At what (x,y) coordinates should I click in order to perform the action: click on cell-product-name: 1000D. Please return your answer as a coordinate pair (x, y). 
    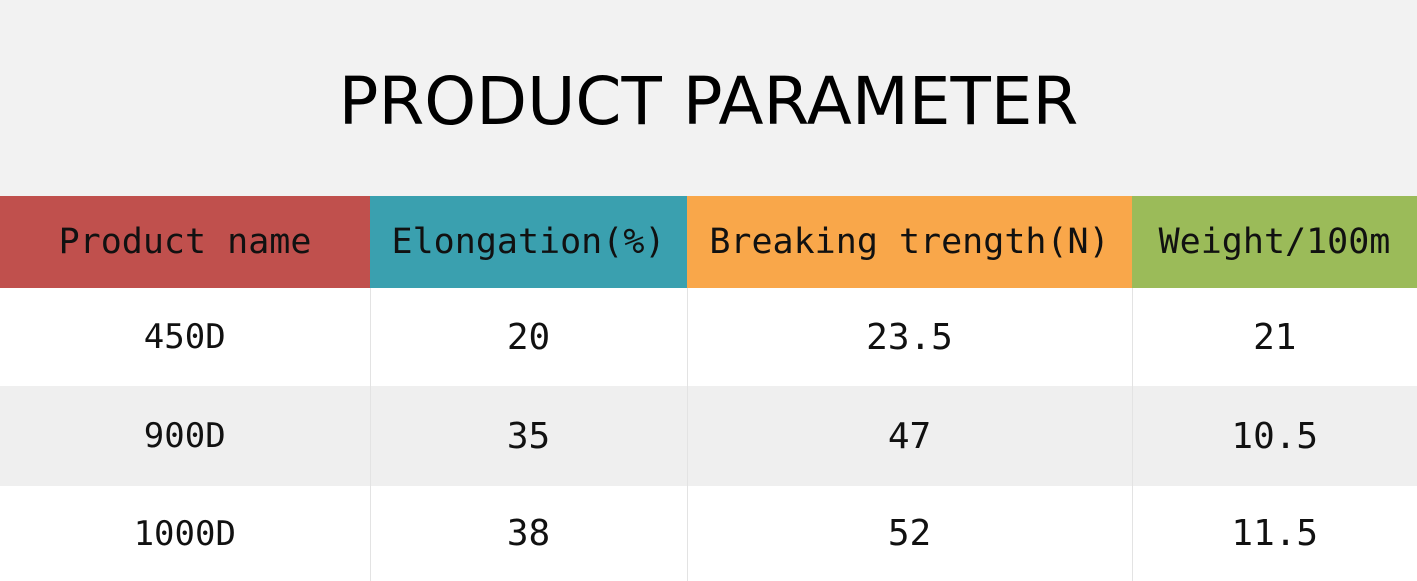
    Looking at the image, I should click on (185, 533).